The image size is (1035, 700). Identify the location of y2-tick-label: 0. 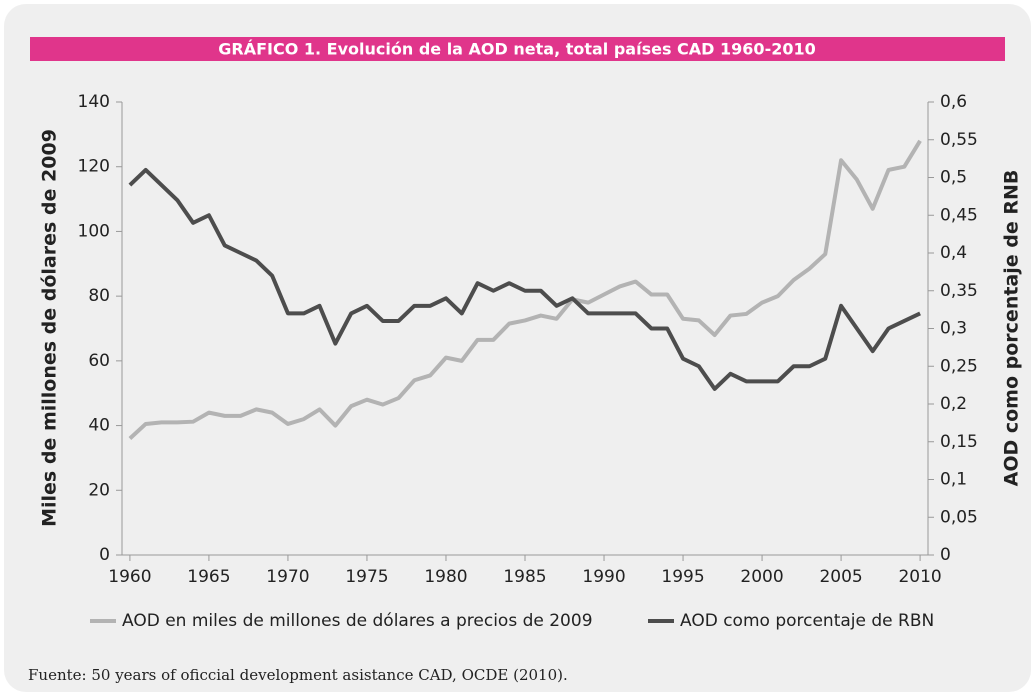
(945, 555).